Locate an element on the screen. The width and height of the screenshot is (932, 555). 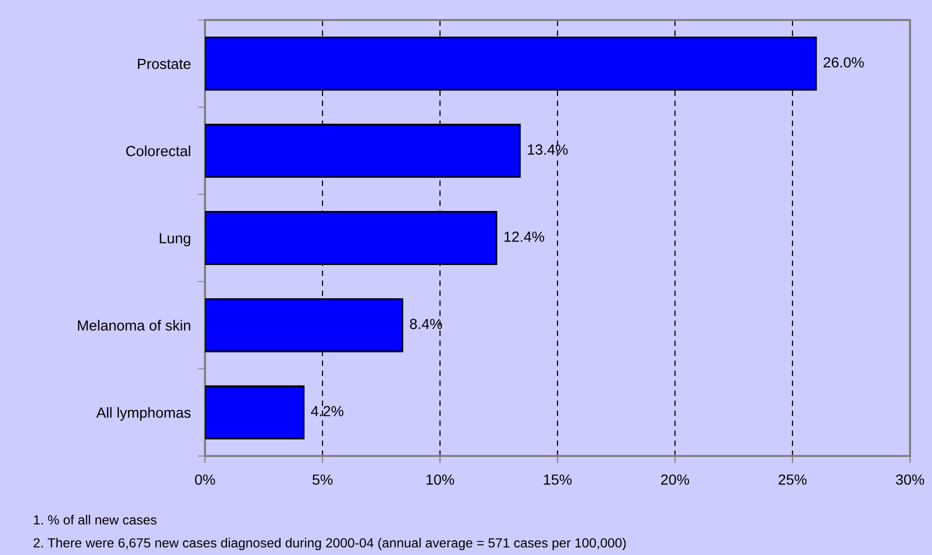
x-tick-label: 10% is located at coordinates (440, 479).